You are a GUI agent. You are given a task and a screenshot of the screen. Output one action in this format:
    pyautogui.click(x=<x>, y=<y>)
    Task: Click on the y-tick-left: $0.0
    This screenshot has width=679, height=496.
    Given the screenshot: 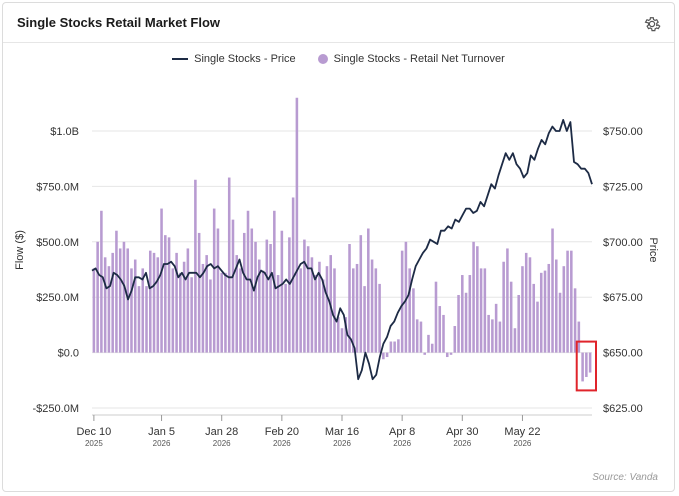 What is the action you would take?
    pyautogui.click(x=68, y=354)
    